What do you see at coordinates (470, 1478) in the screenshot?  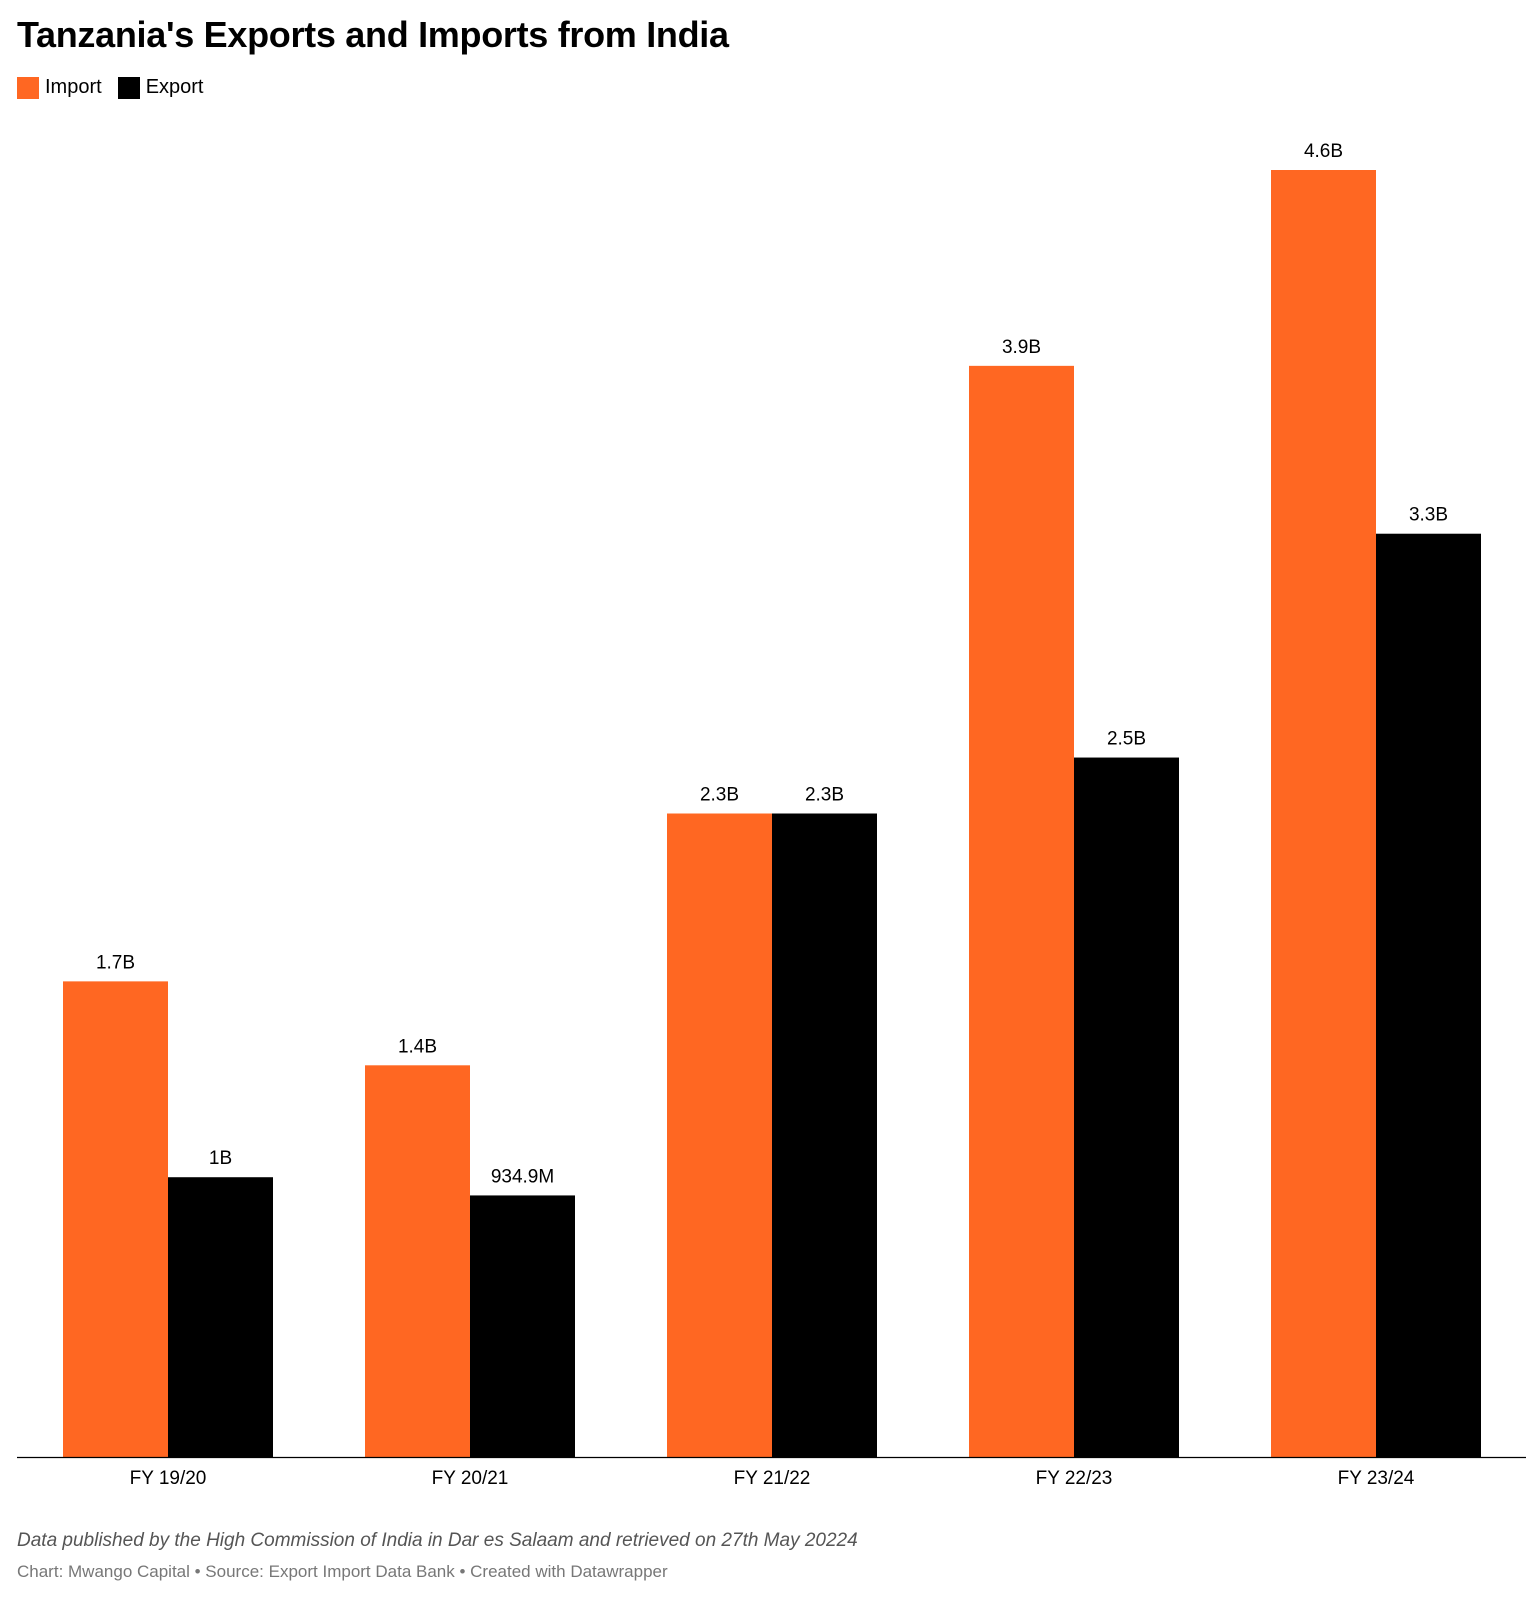 I see `x-tick-label-1: FY 20/21` at bounding box center [470, 1478].